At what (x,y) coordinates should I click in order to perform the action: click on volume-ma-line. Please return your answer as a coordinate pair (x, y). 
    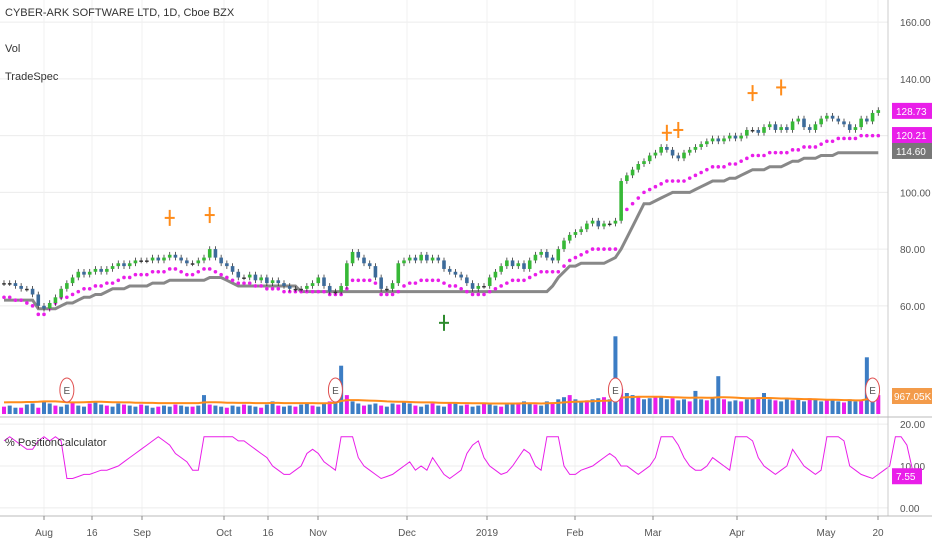
    Looking at the image, I should click on (441, 400).